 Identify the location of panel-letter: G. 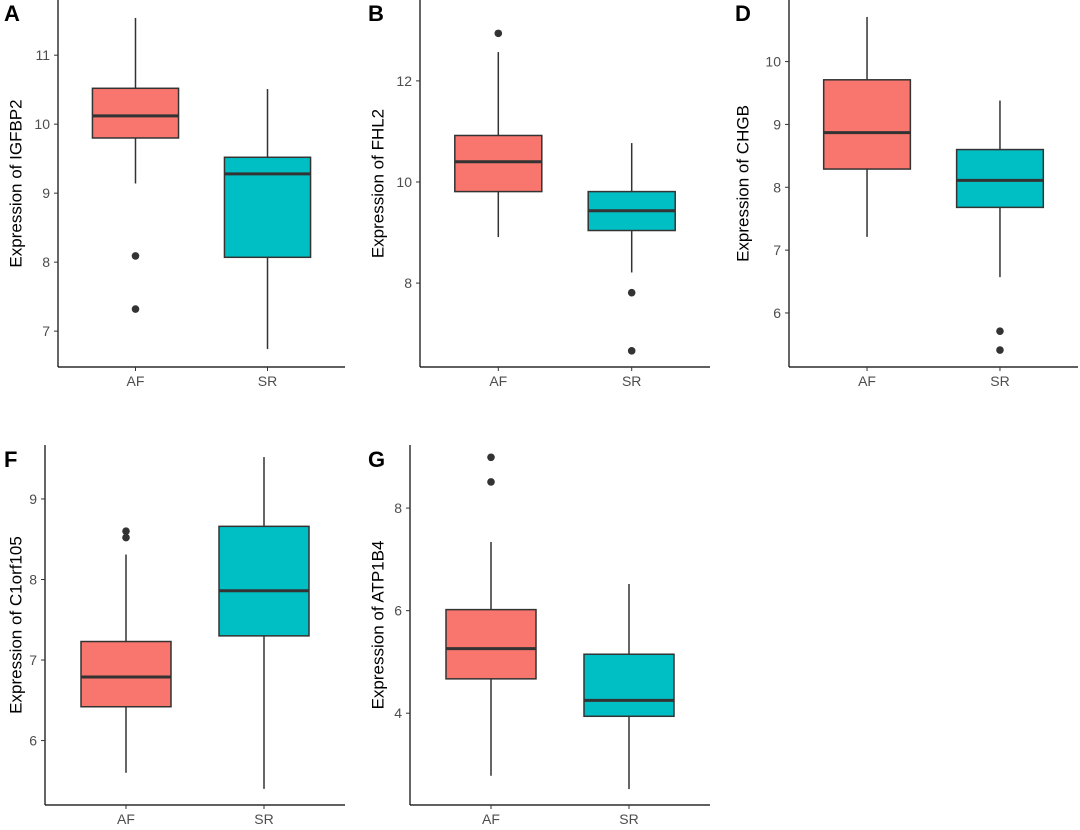
(376, 459).